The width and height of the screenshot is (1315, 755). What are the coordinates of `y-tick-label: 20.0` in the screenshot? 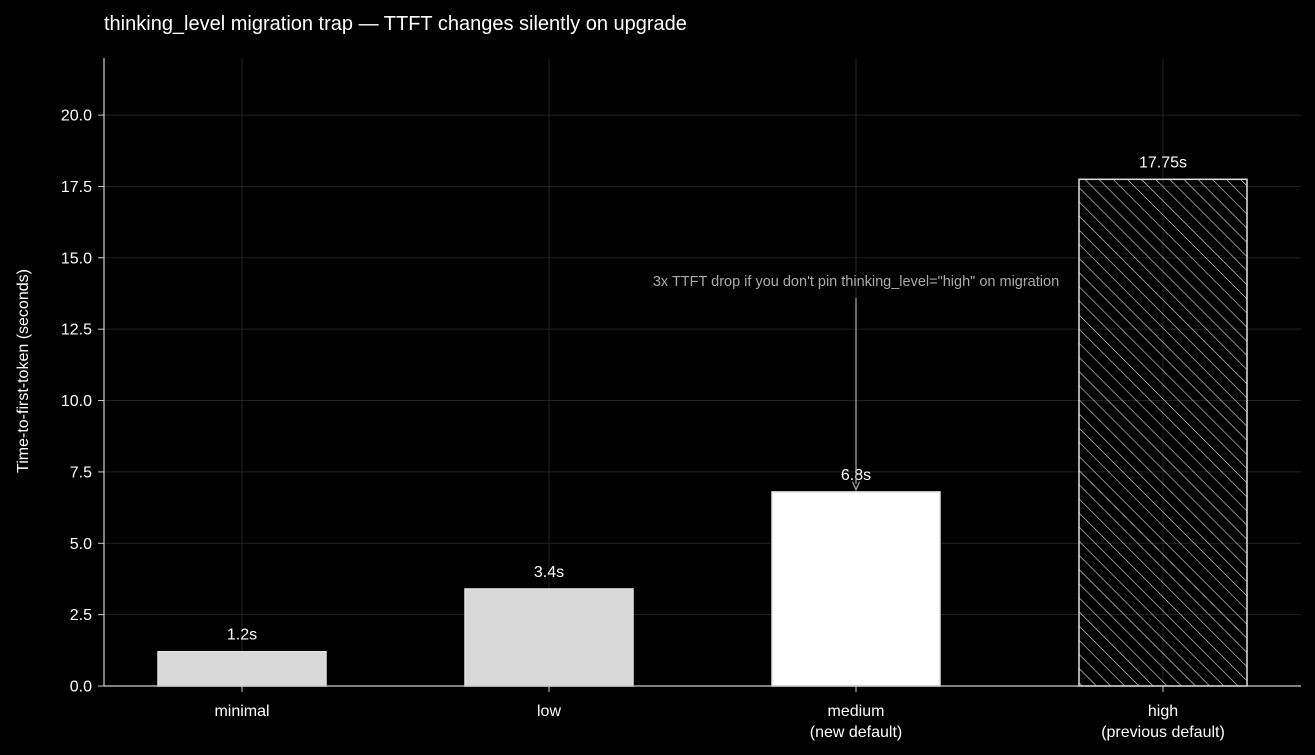 It's located at (76, 116).